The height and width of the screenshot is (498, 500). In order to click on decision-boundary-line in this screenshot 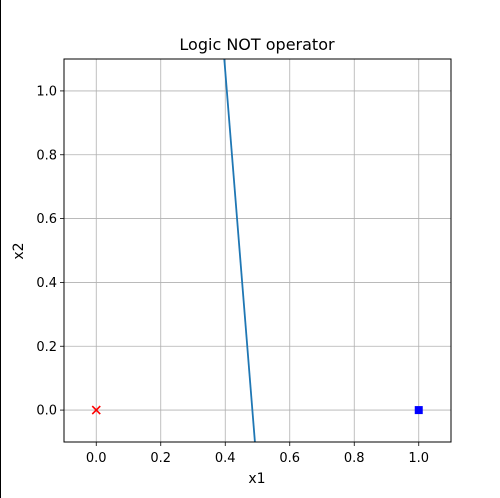, I will do `click(239, 250)`.